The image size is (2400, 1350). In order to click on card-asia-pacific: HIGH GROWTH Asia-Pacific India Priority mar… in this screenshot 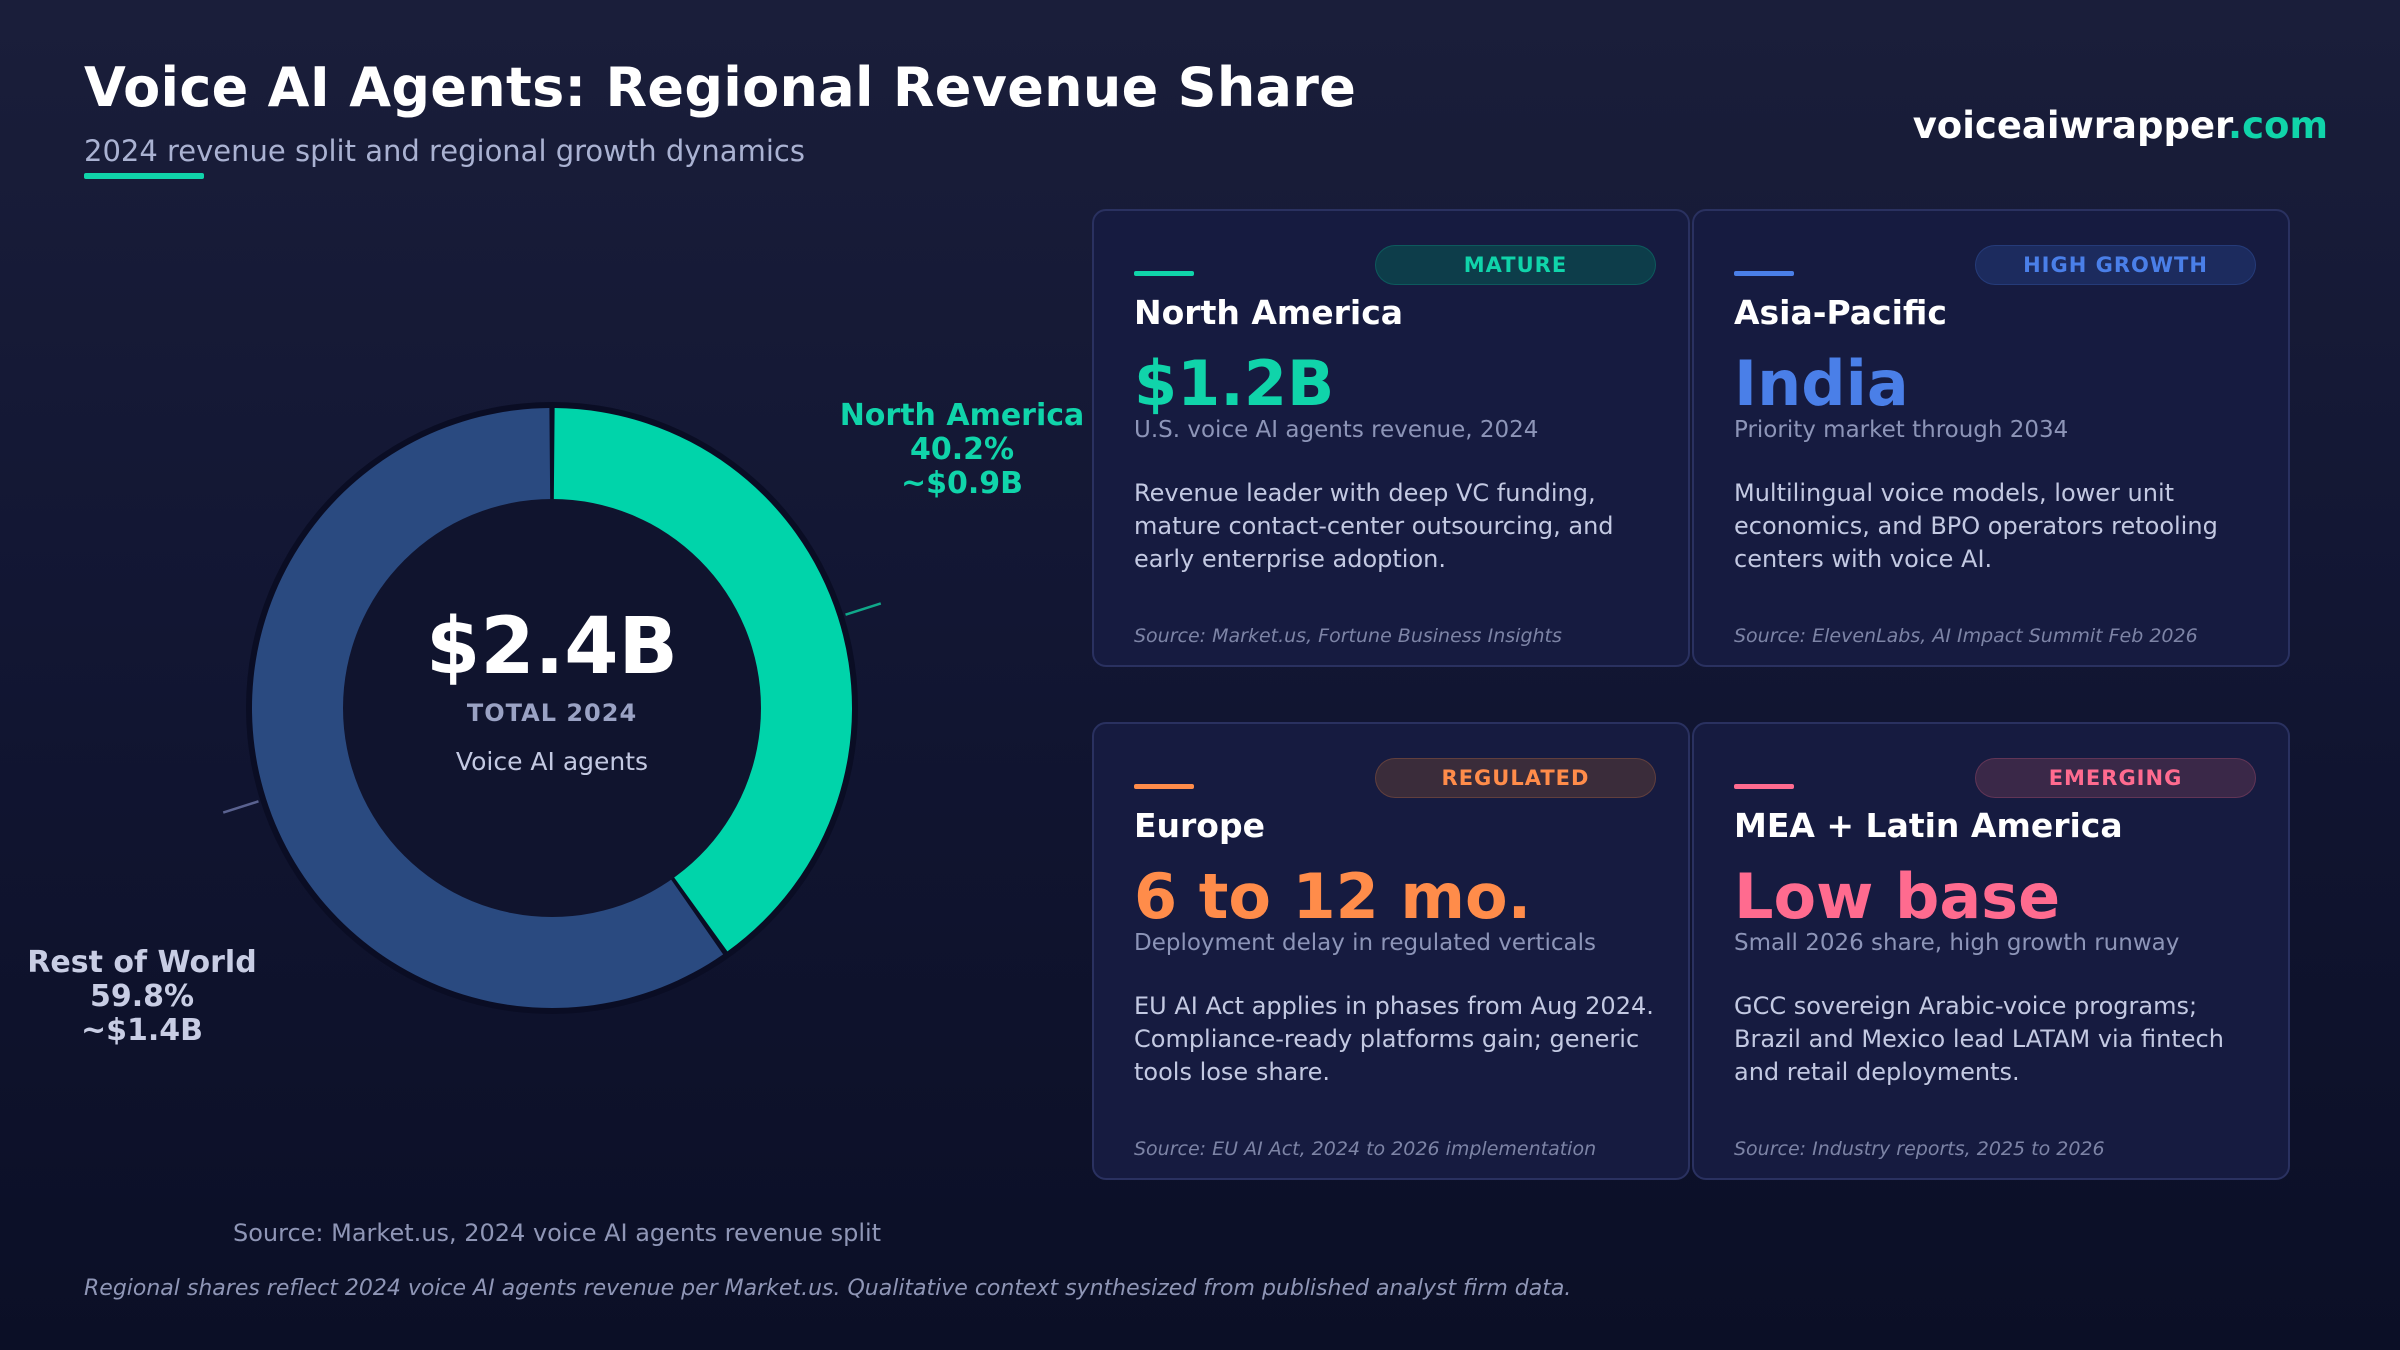, I will do `click(1991, 438)`.